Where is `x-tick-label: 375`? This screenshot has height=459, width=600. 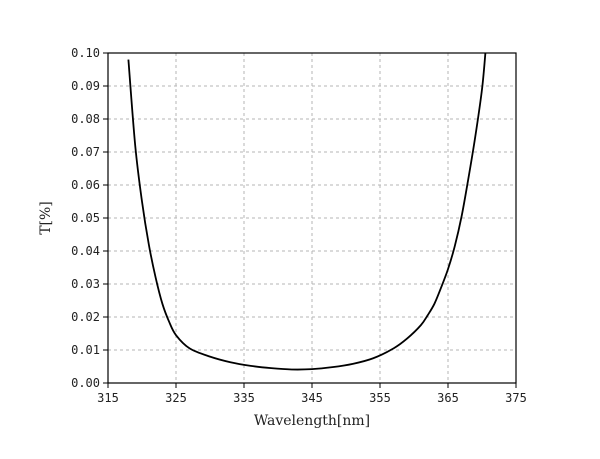 x-tick-label: 375 is located at coordinates (516, 398).